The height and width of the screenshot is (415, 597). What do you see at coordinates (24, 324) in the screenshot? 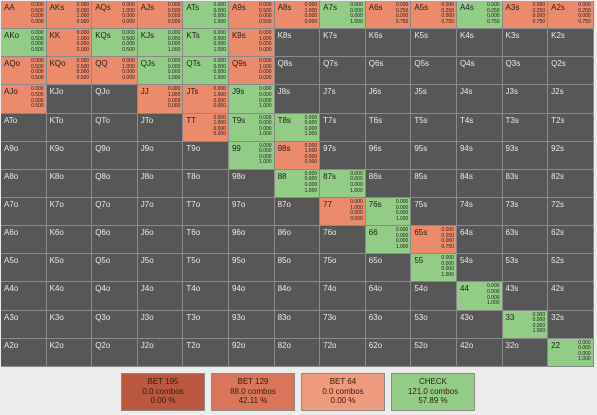
I see `hand-cell: A3o` at bounding box center [24, 324].